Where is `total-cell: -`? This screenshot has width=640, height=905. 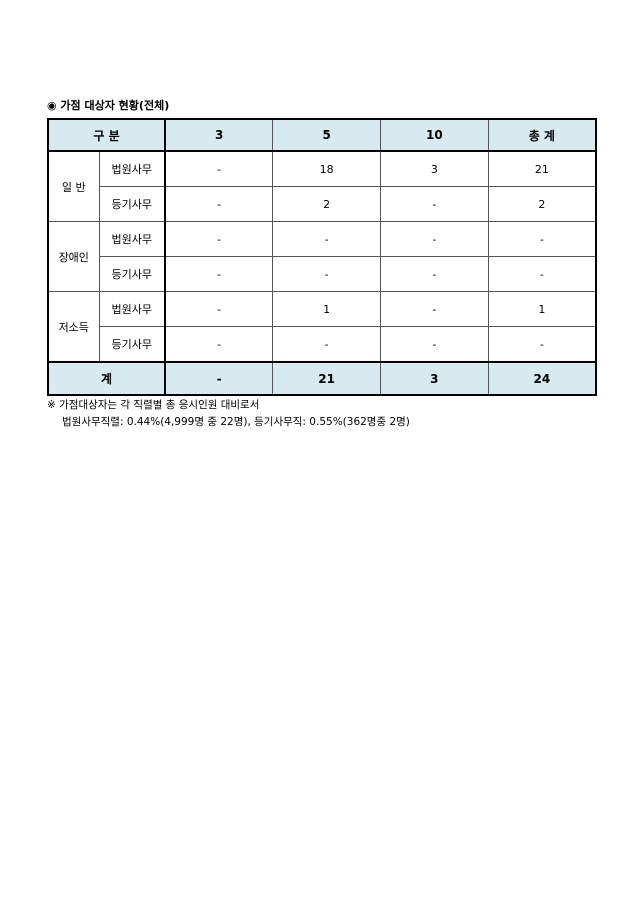 total-cell: - is located at coordinates (219, 378).